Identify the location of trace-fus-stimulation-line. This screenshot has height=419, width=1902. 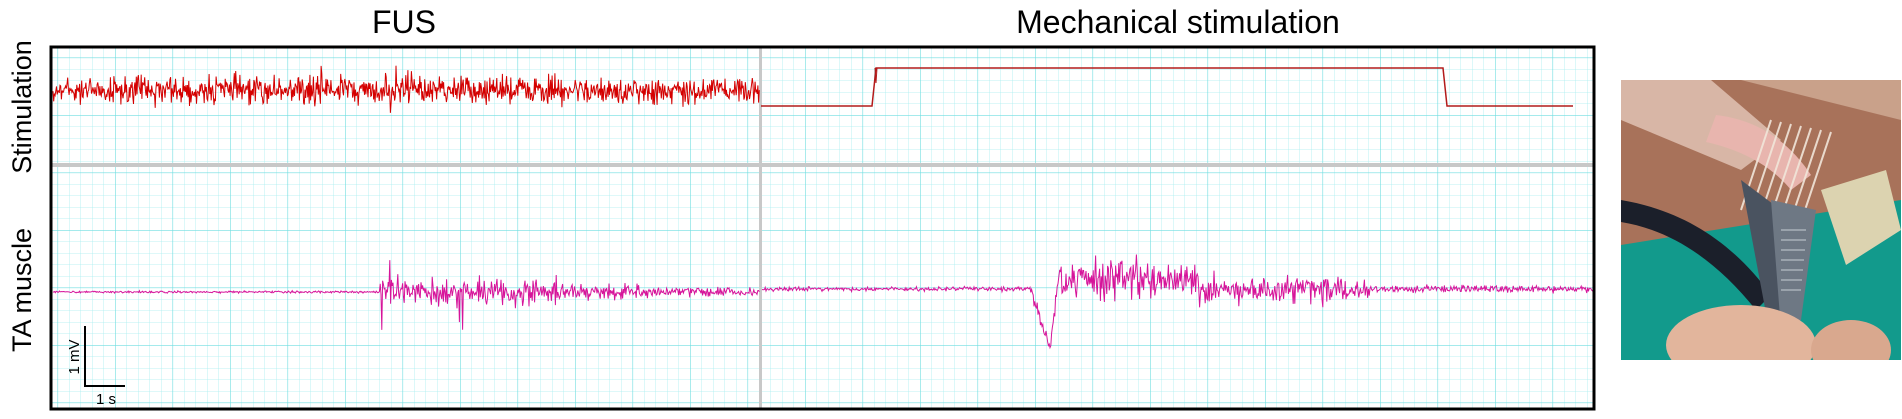
(406, 89).